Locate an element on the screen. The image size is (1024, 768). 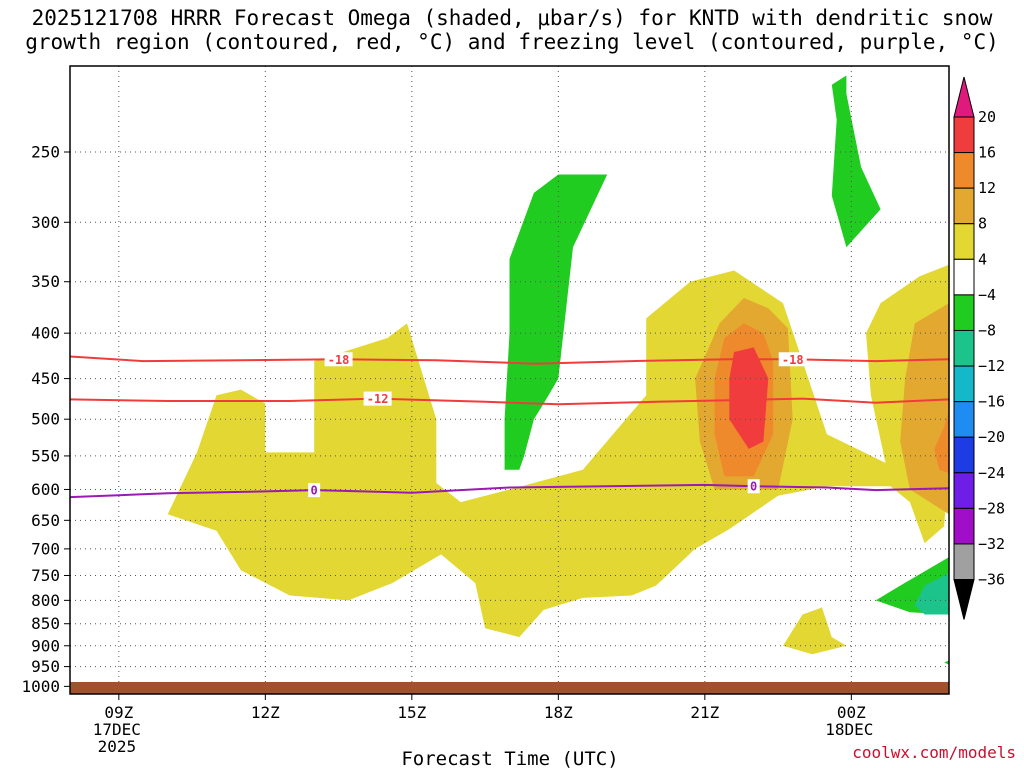
y-tick-label: 600 is located at coordinates (45, 489).